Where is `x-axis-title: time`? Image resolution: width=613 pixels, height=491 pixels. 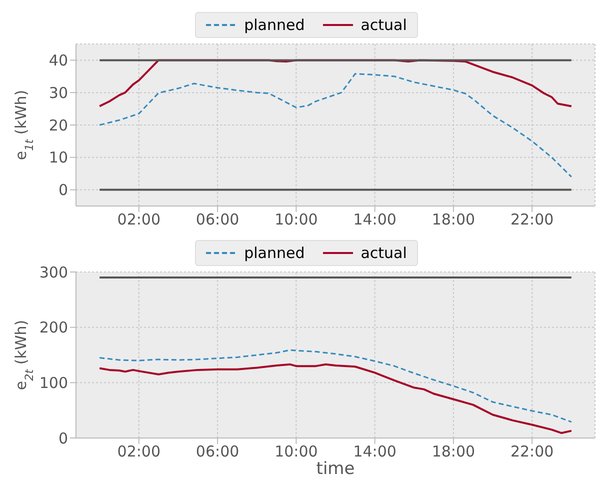 x-axis-title: time is located at coordinates (335, 469).